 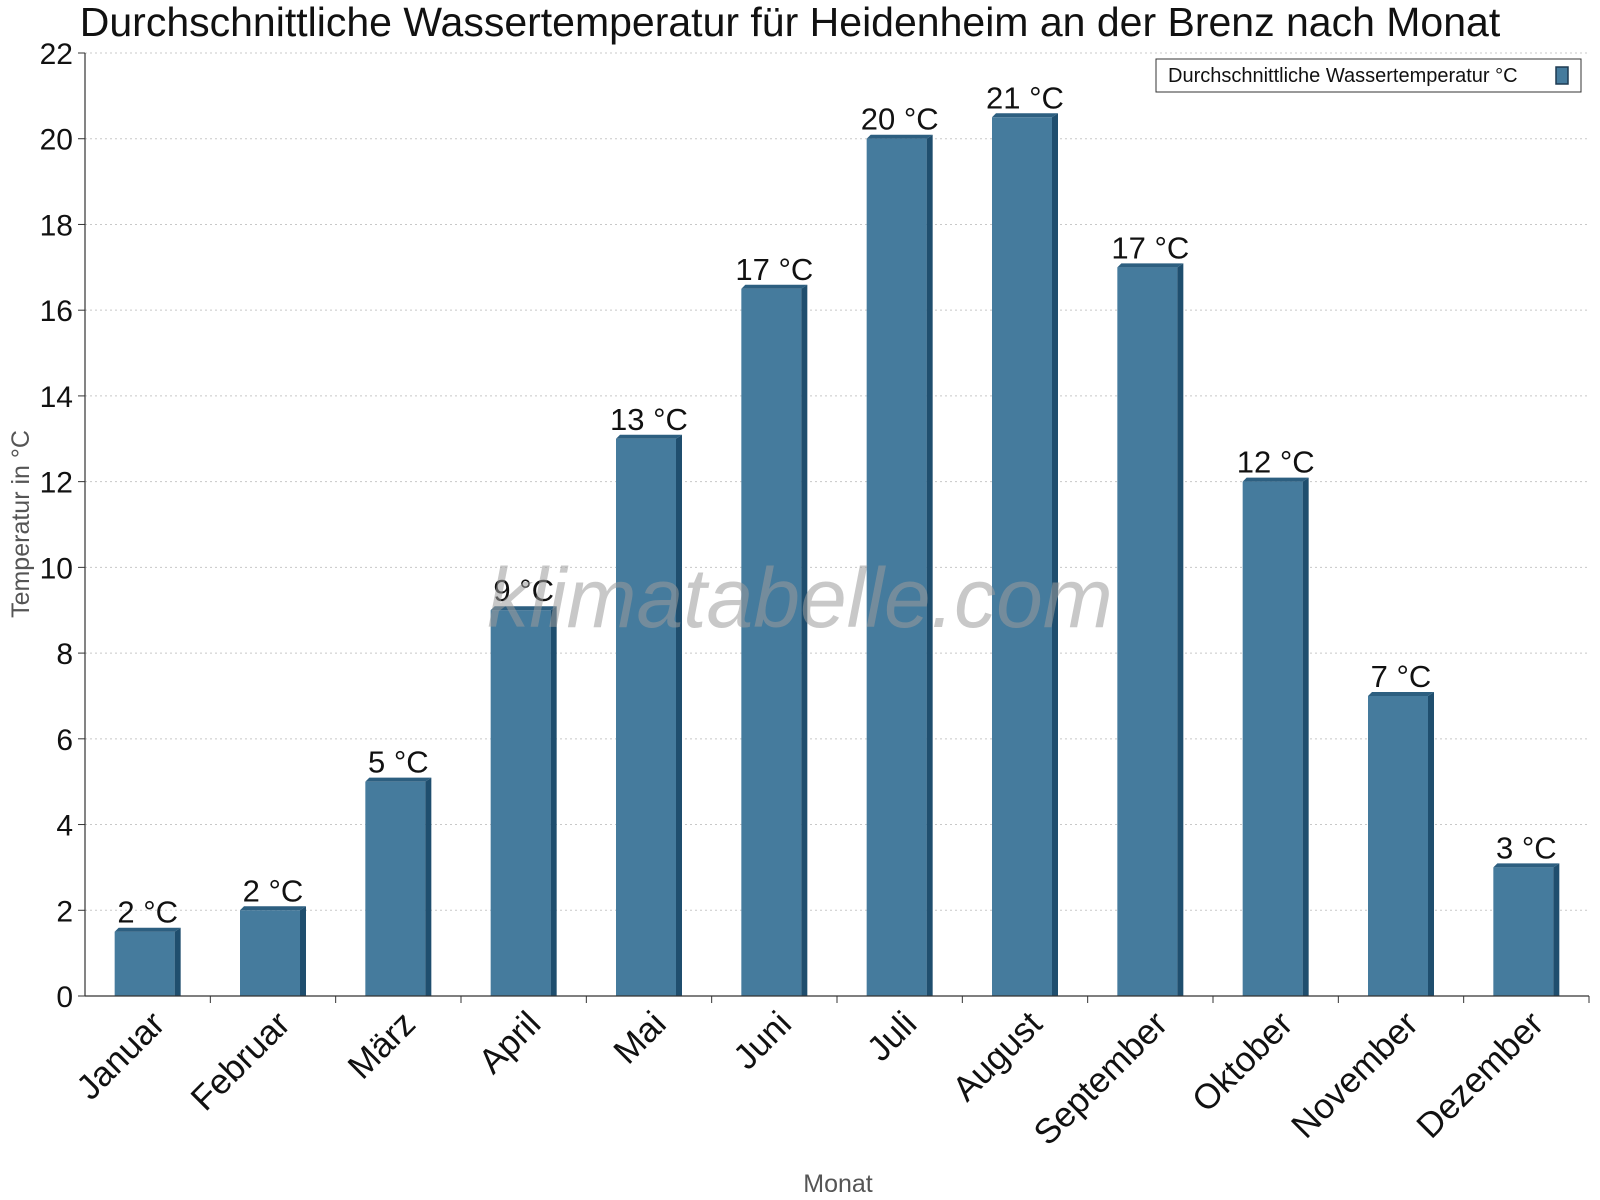 What do you see at coordinates (64, 826) in the screenshot?
I see `y-tick-label: 4` at bounding box center [64, 826].